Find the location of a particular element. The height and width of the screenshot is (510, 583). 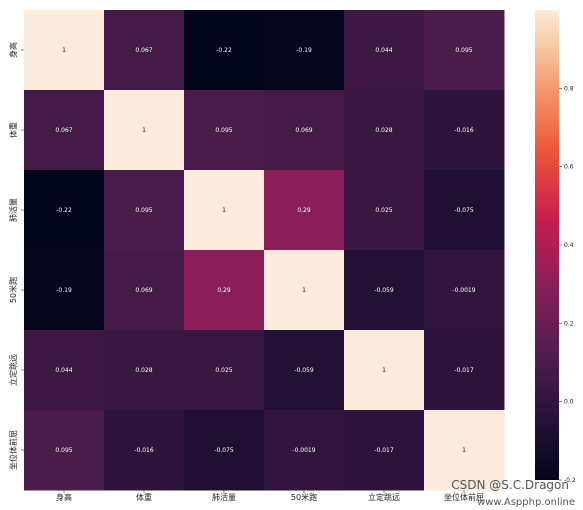

x-tick-label: 立定跳远 is located at coordinates (384, 497).